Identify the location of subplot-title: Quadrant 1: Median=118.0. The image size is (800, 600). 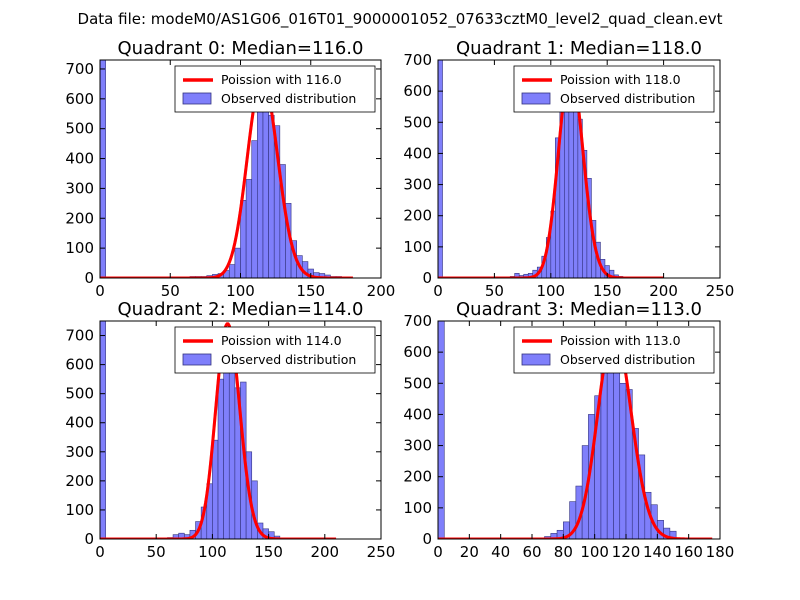
(579, 48).